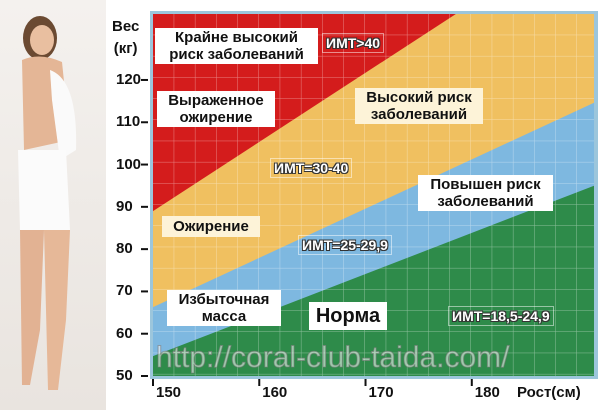 Image resolution: width=604 pixels, height=410 pixels. What do you see at coordinates (129, 164) in the screenshot?
I see `y-tick-label: 100` at bounding box center [129, 164].